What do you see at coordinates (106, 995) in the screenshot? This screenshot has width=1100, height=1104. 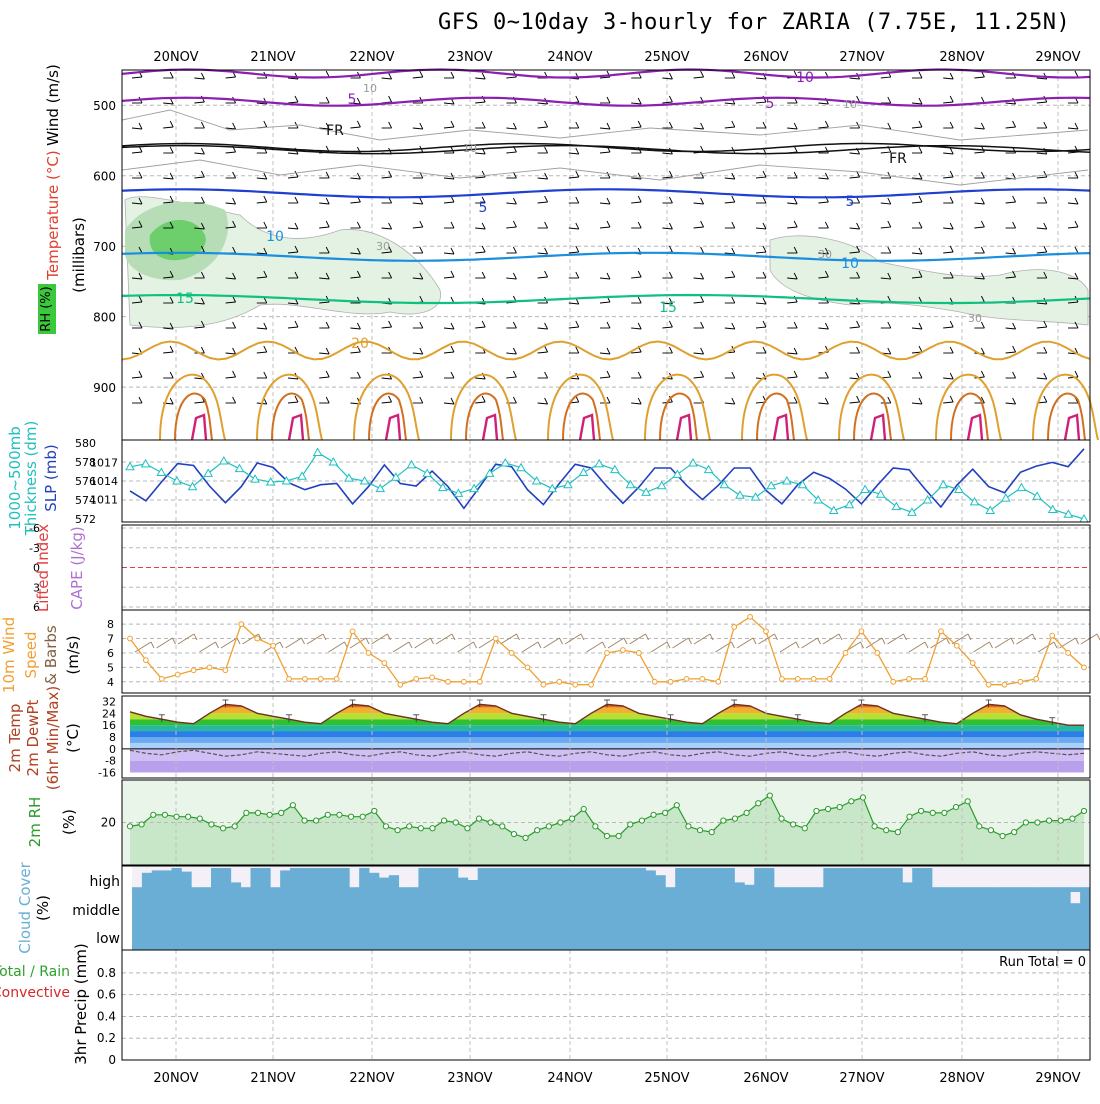 I see `precip-tick-label: 0.6` at bounding box center [106, 995].